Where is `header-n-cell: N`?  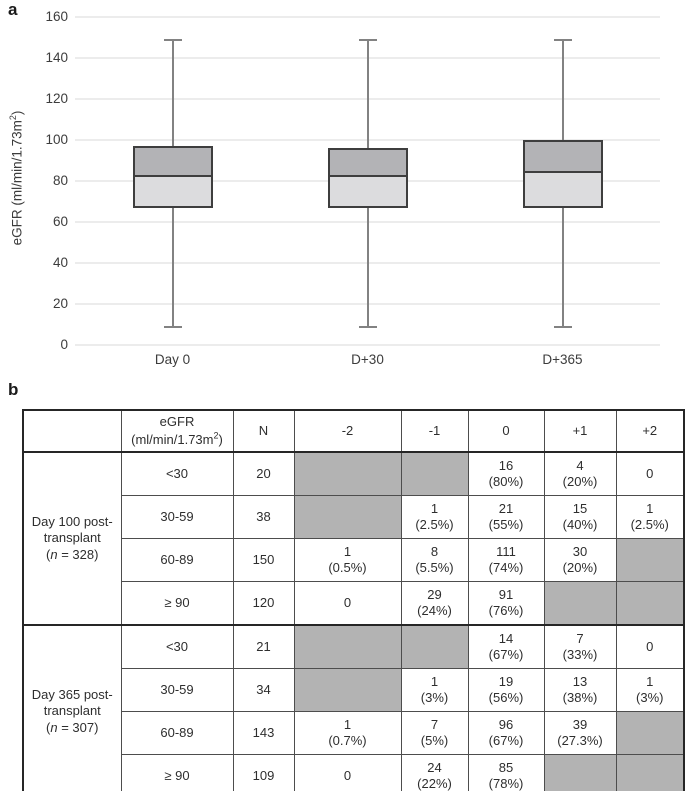
header-n-cell: N is located at coordinates (263, 431).